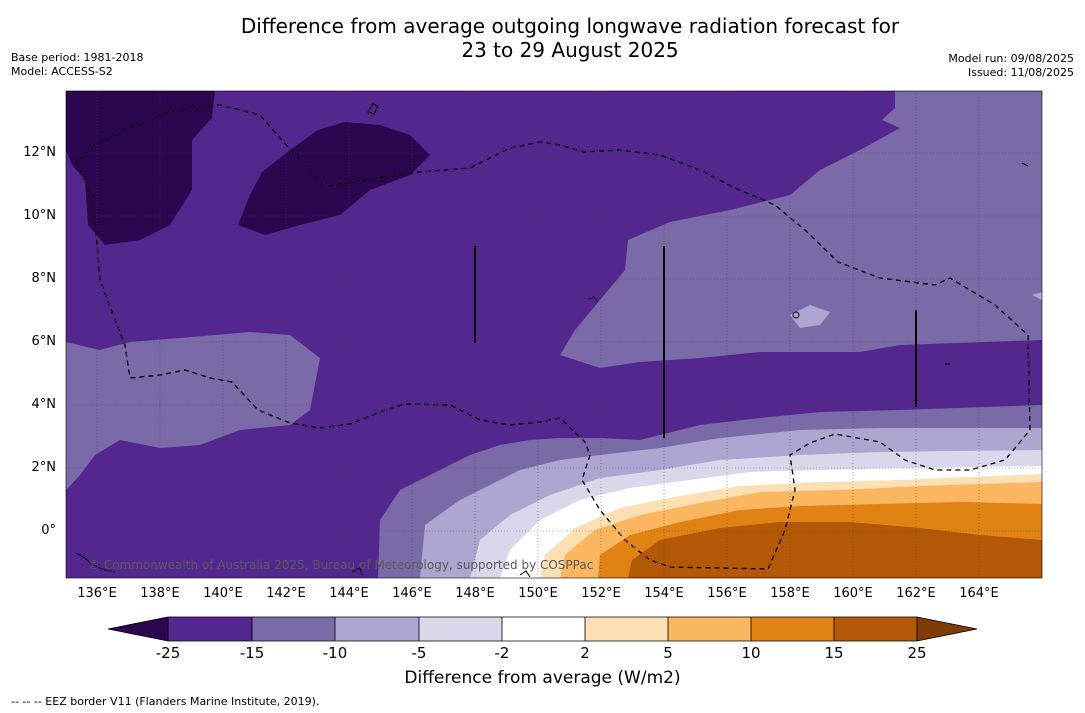 The image size is (1085, 713). What do you see at coordinates (349, 593) in the screenshot?
I see `lon-label: 144°E` at bounding box center [349, 593].